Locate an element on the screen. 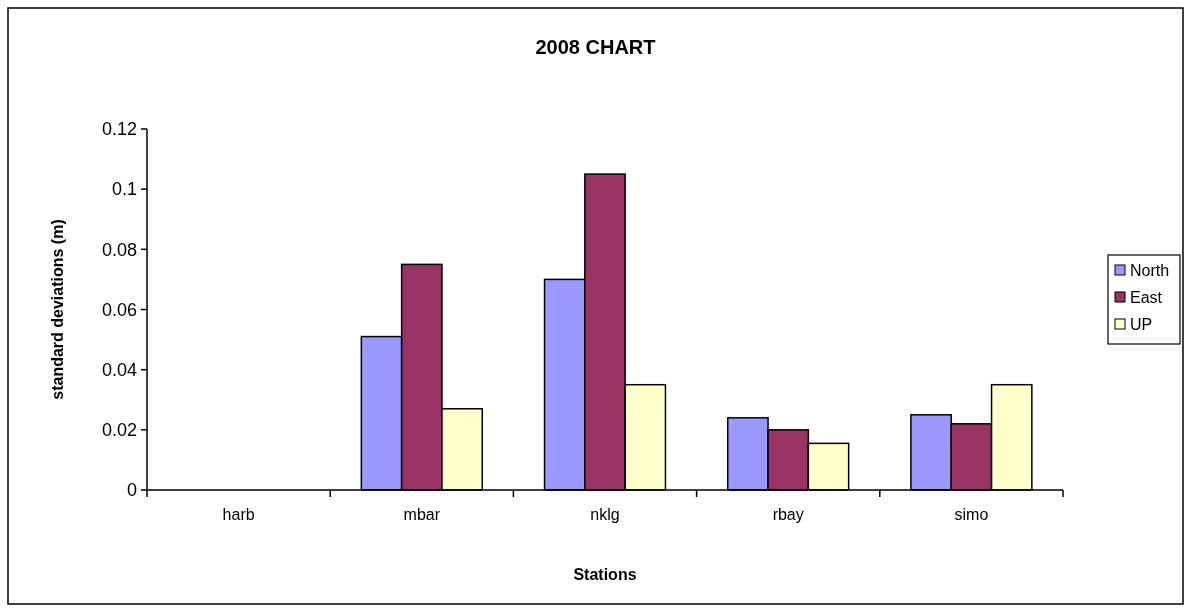  y-tick-label: 0.12 is located at coordinates (119, 129).